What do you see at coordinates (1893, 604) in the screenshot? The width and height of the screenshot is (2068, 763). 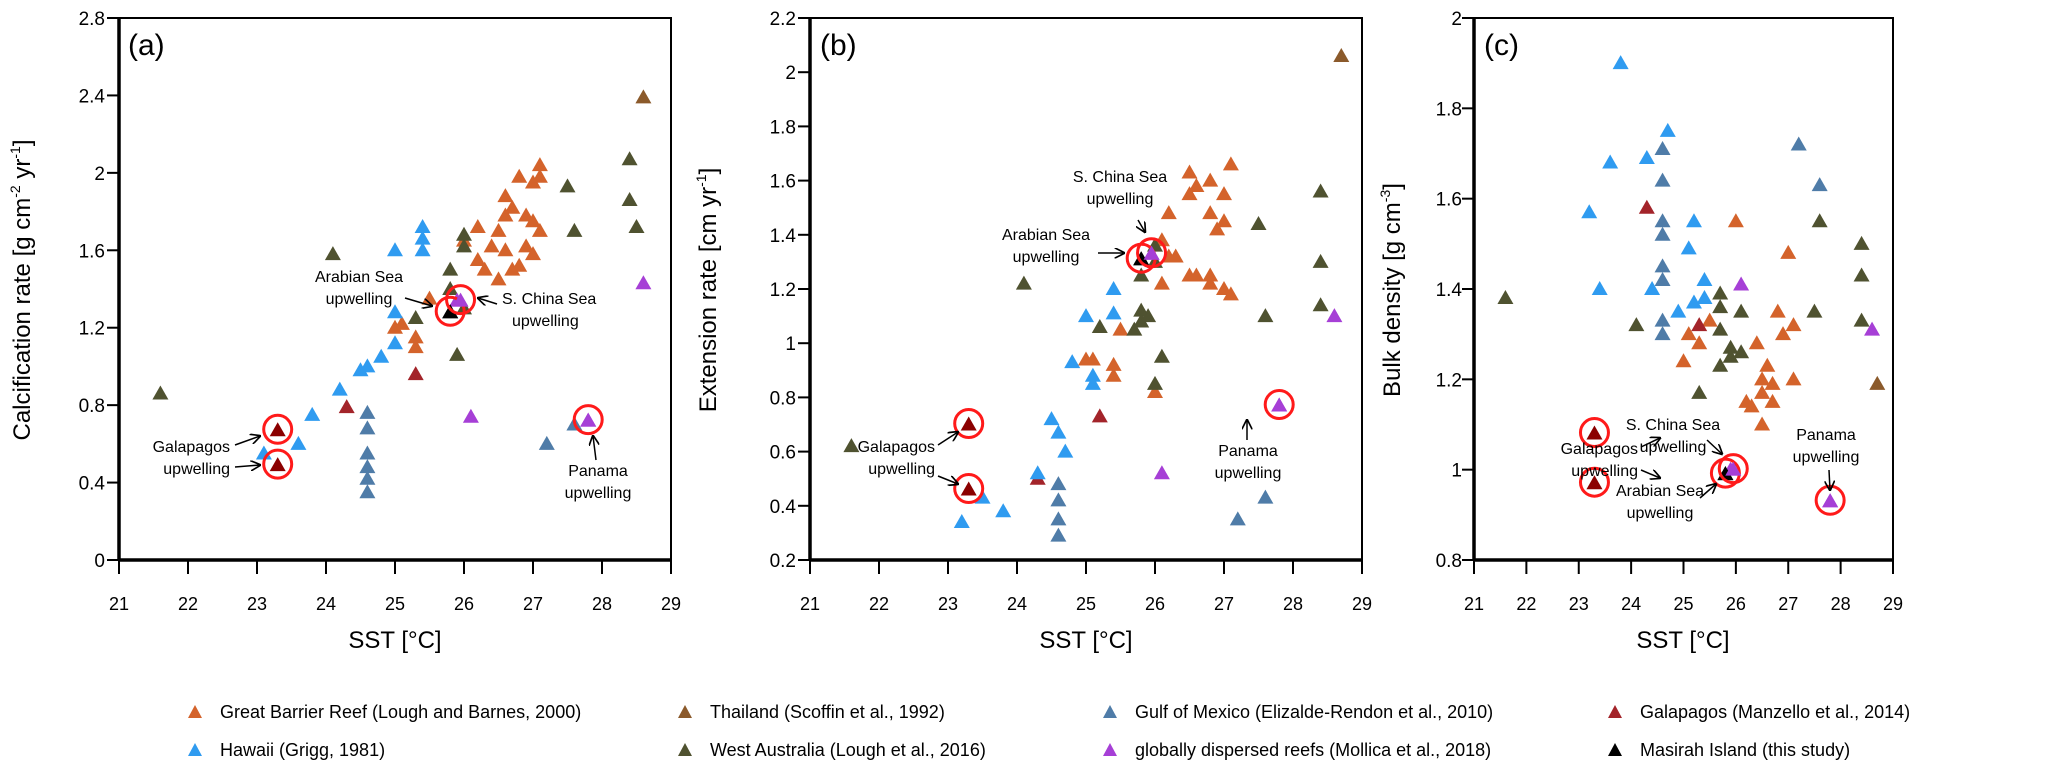 I see `x-tick-label: 29` at bounding box center [1893, 604].